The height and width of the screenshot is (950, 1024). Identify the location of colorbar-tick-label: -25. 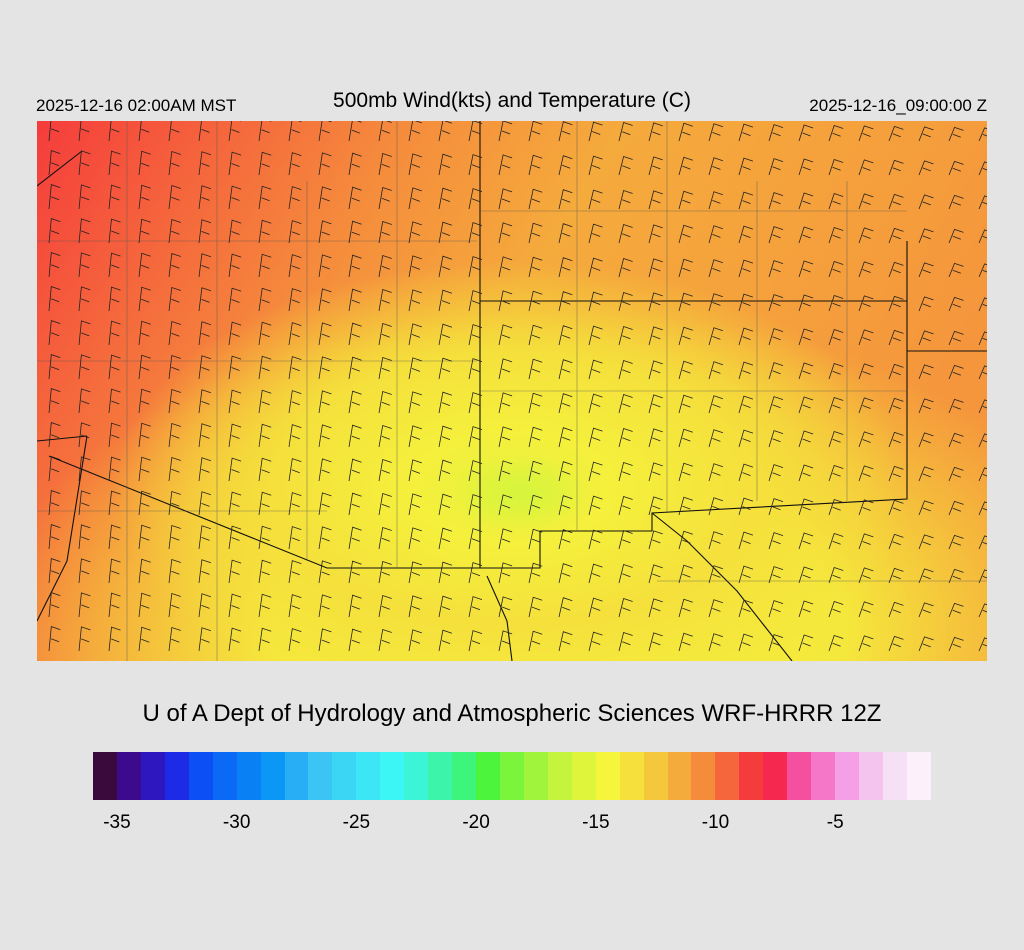
(356, 822).